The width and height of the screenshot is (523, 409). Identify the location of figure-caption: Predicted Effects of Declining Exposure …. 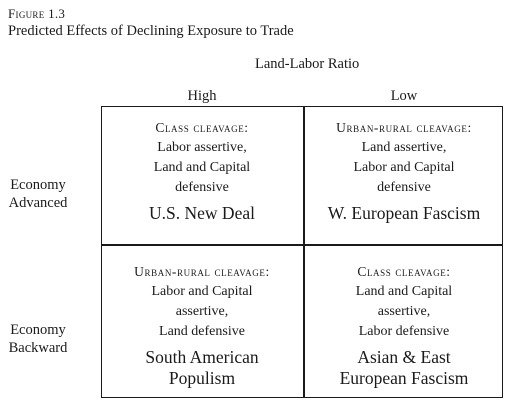
(151, 31).